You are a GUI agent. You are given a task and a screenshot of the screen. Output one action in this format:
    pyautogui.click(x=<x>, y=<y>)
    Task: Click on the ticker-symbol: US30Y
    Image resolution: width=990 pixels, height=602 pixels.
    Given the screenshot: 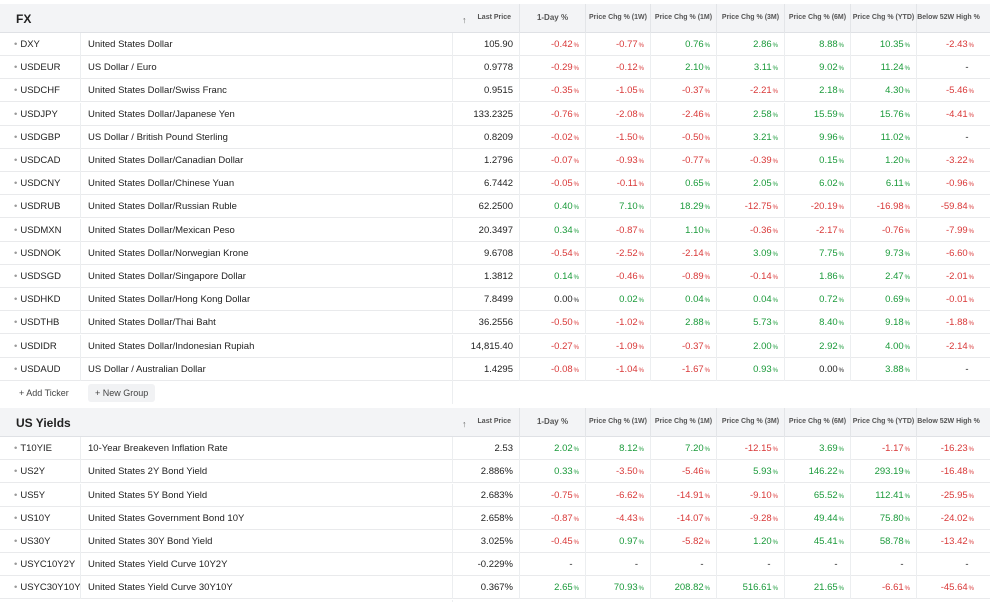 What is the action you would take?
    pyautogui.click(x=47, y=541)
    